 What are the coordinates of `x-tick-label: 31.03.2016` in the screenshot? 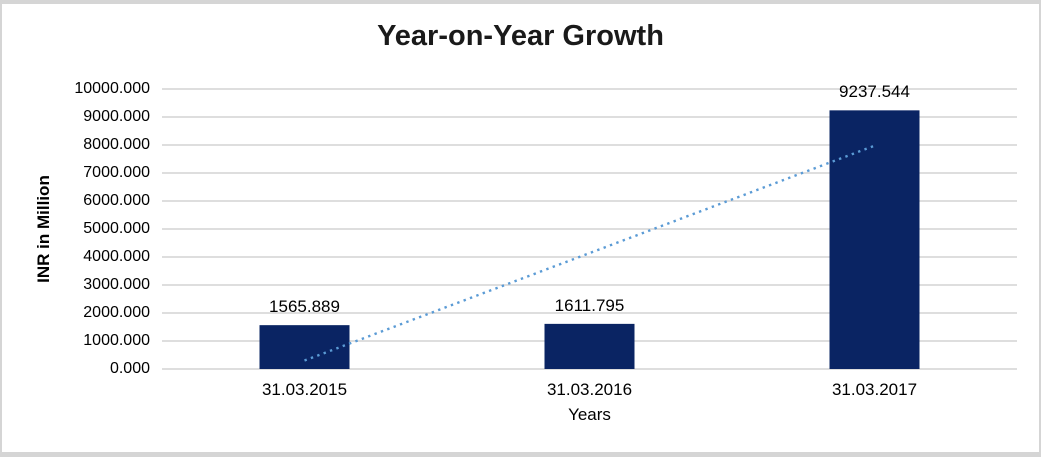 It's located at (589, 389).